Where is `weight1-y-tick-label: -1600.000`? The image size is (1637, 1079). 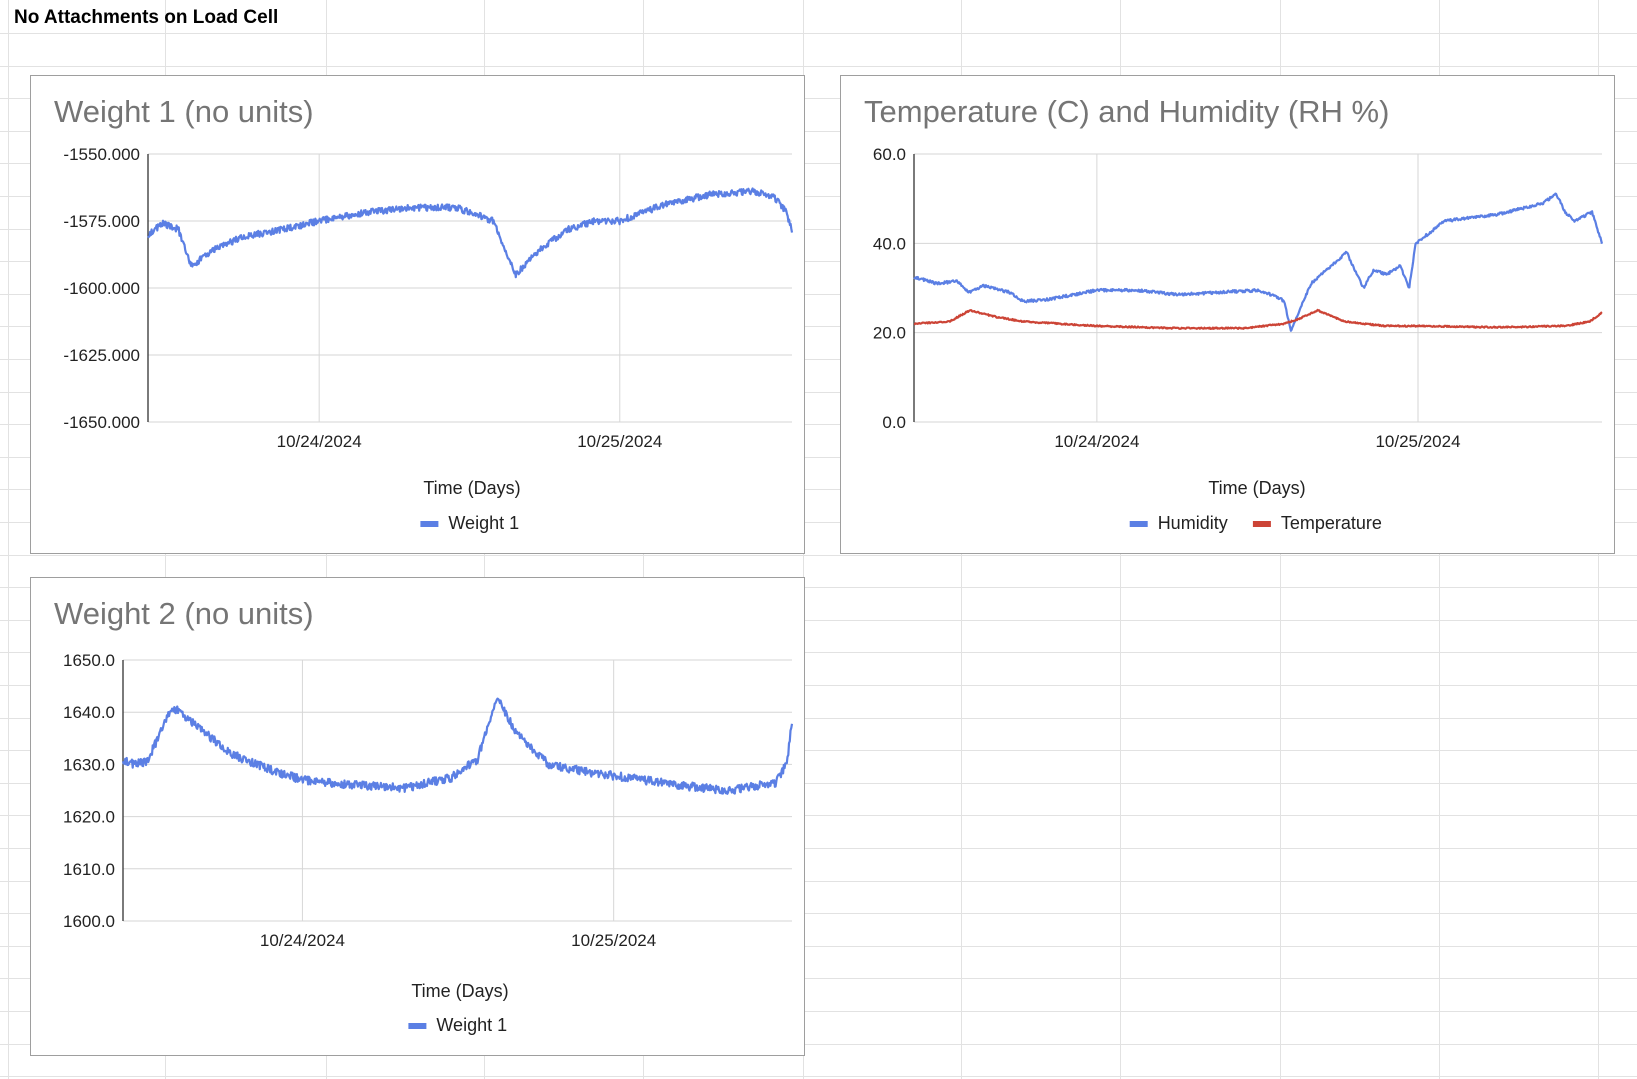
weight1-y-tick-label: -1600.000 is located at coordinates (101, 288).